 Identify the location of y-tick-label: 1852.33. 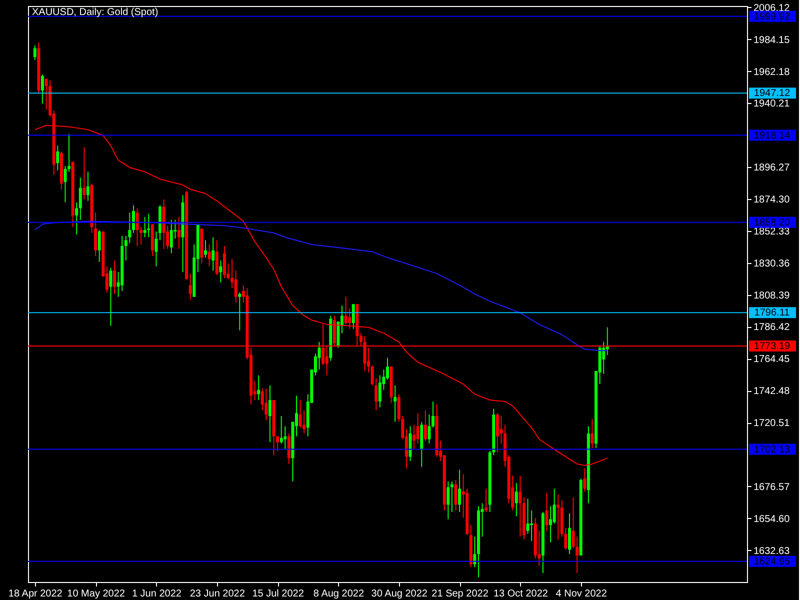
(772, 232).